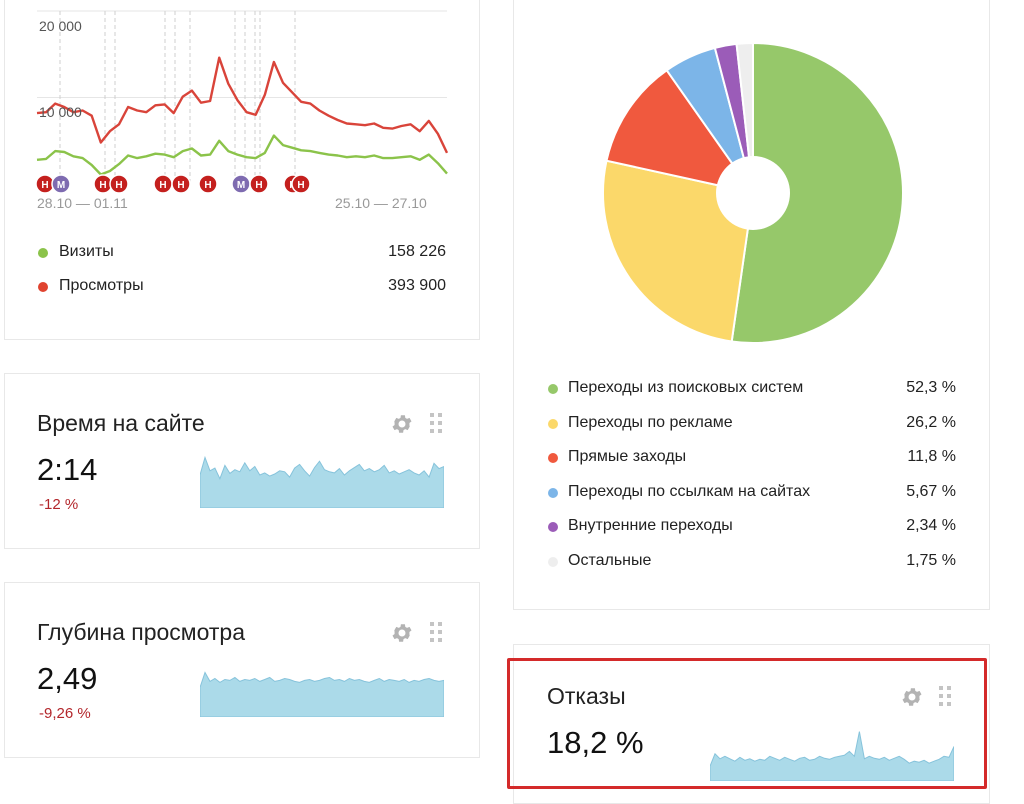 This screenshot has height=804, width=1024. I want to click on legend-label: Переходы по рекламе, so click(650, 422).